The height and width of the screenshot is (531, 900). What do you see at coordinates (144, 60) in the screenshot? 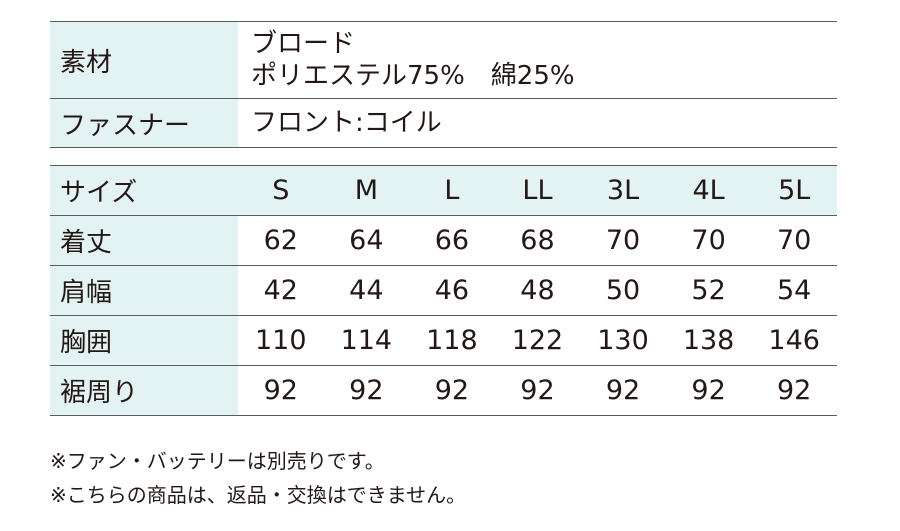
I see `material-label: 素材` at bounding box center [144, 60].